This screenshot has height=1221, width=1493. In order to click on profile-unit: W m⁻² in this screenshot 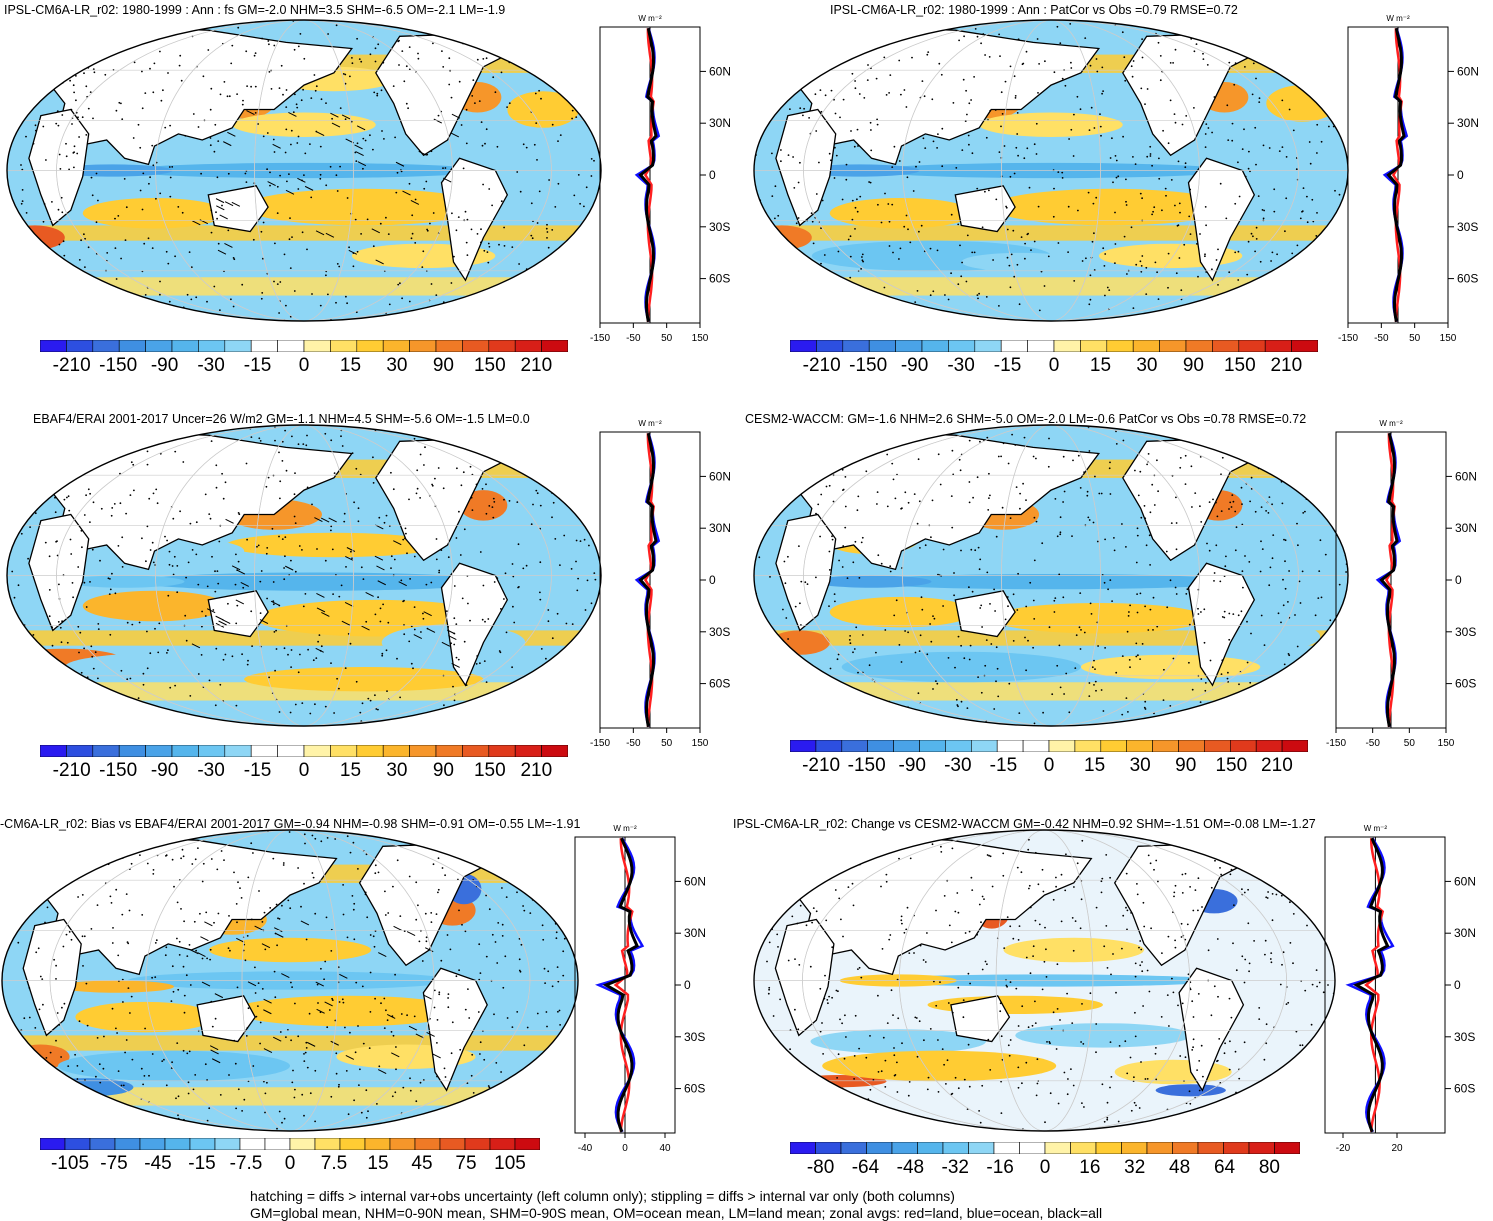, I will do `click(1398, 18)`.